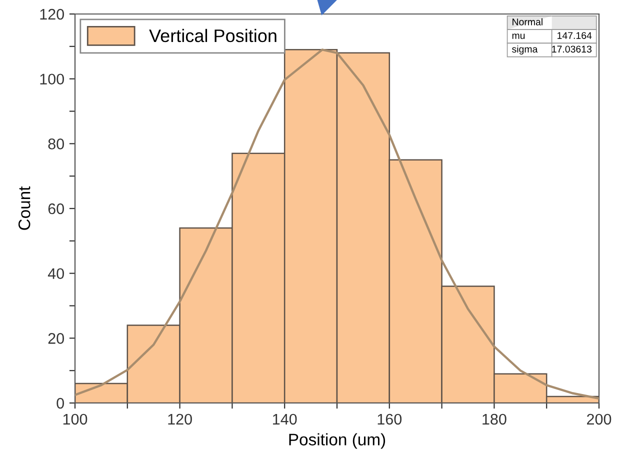 This screenshot has width=619, height=454. Describe the element at coordinates (494, 419) in the screenshot. I see `x-tick-label: 180` at that location.